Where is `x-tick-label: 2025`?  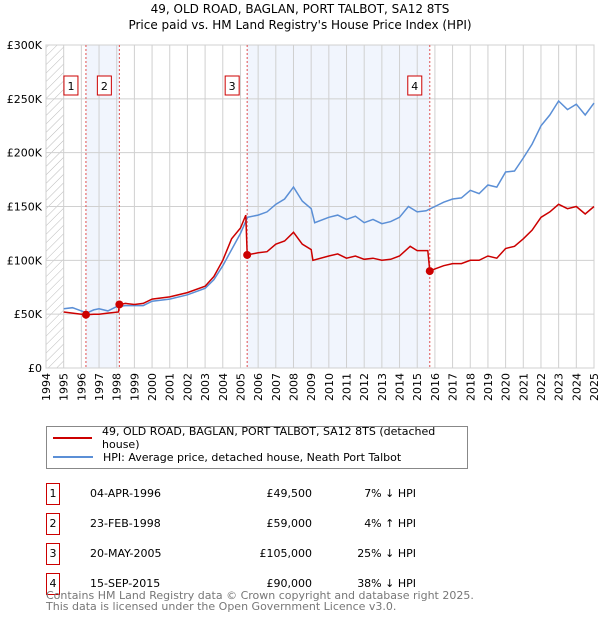
x-tick-label: 2025 is located at coordinates (594, 387).